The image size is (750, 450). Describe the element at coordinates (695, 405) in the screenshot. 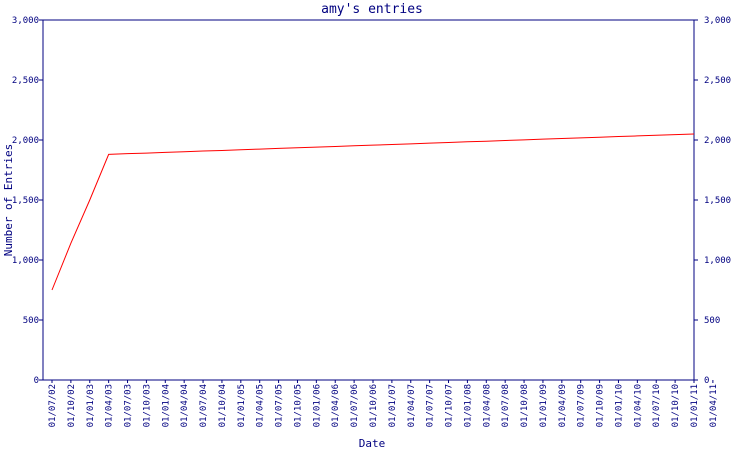

I see `x-tick-label: 01/01/11` at that location.